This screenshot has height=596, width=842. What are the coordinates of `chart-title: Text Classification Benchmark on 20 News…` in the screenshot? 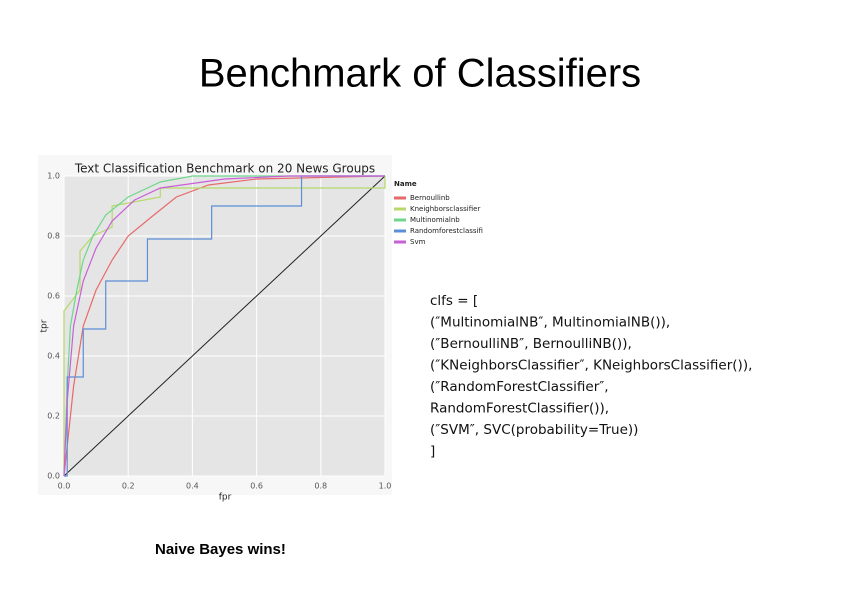 It's located at (224, 169).